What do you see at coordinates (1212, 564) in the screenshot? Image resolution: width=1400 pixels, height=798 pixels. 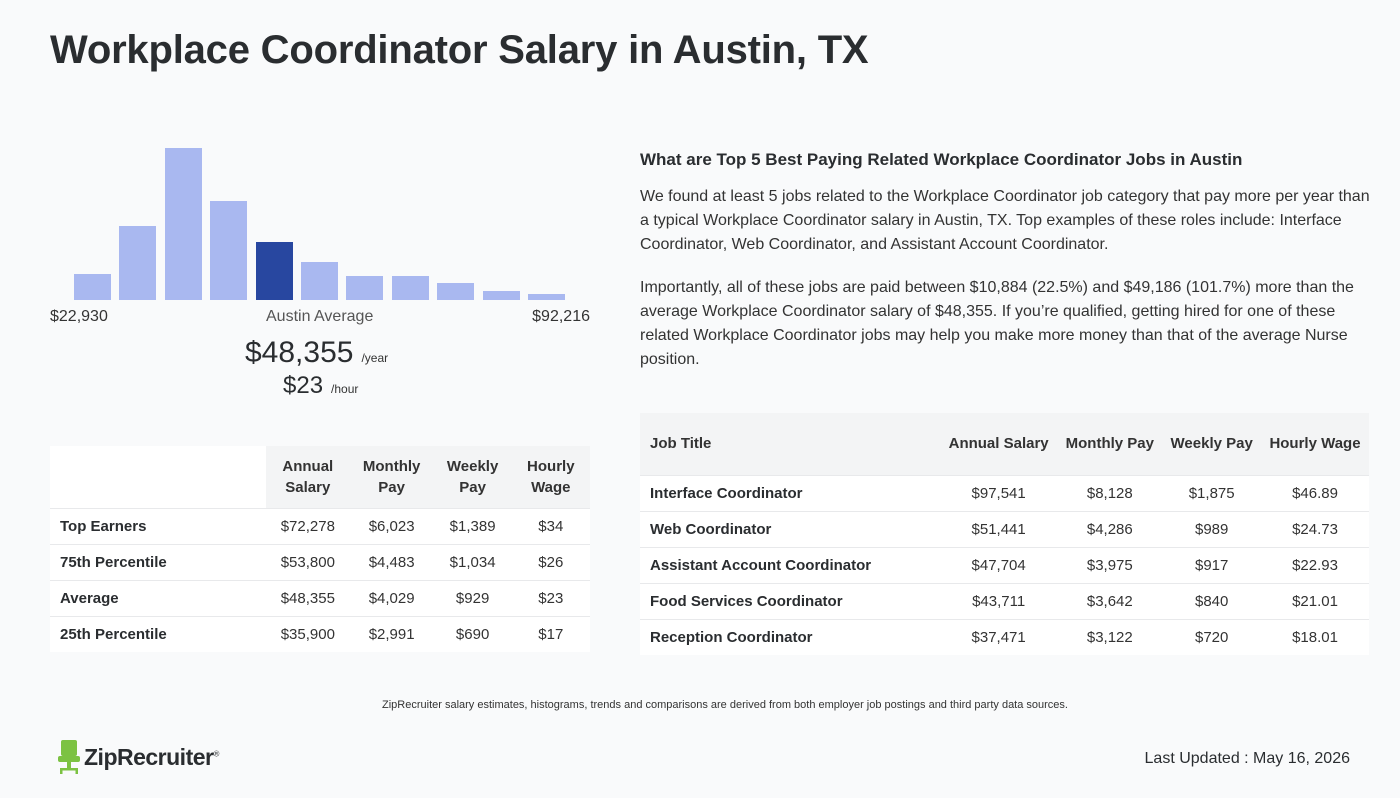 I see `cell-weekly: $917` at bounding box center [1212, 564].